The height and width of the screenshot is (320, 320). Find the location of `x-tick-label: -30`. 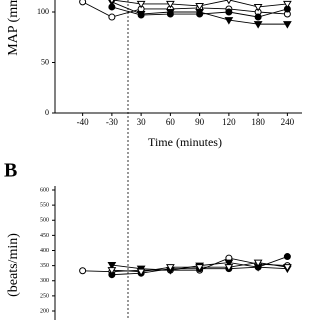

x-tick-label: -30 is located at coordinates (112, 122).